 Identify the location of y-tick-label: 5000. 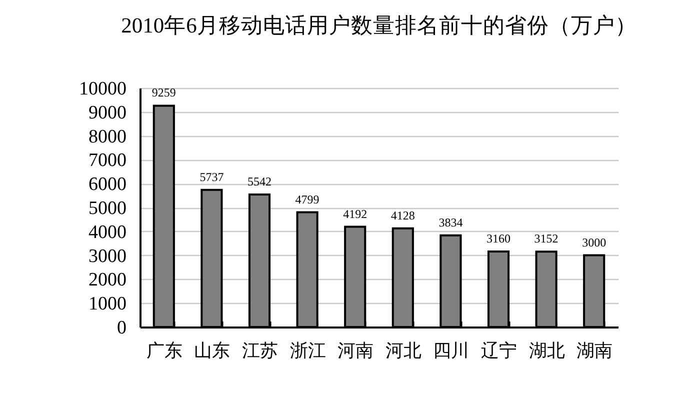
(107, 208).